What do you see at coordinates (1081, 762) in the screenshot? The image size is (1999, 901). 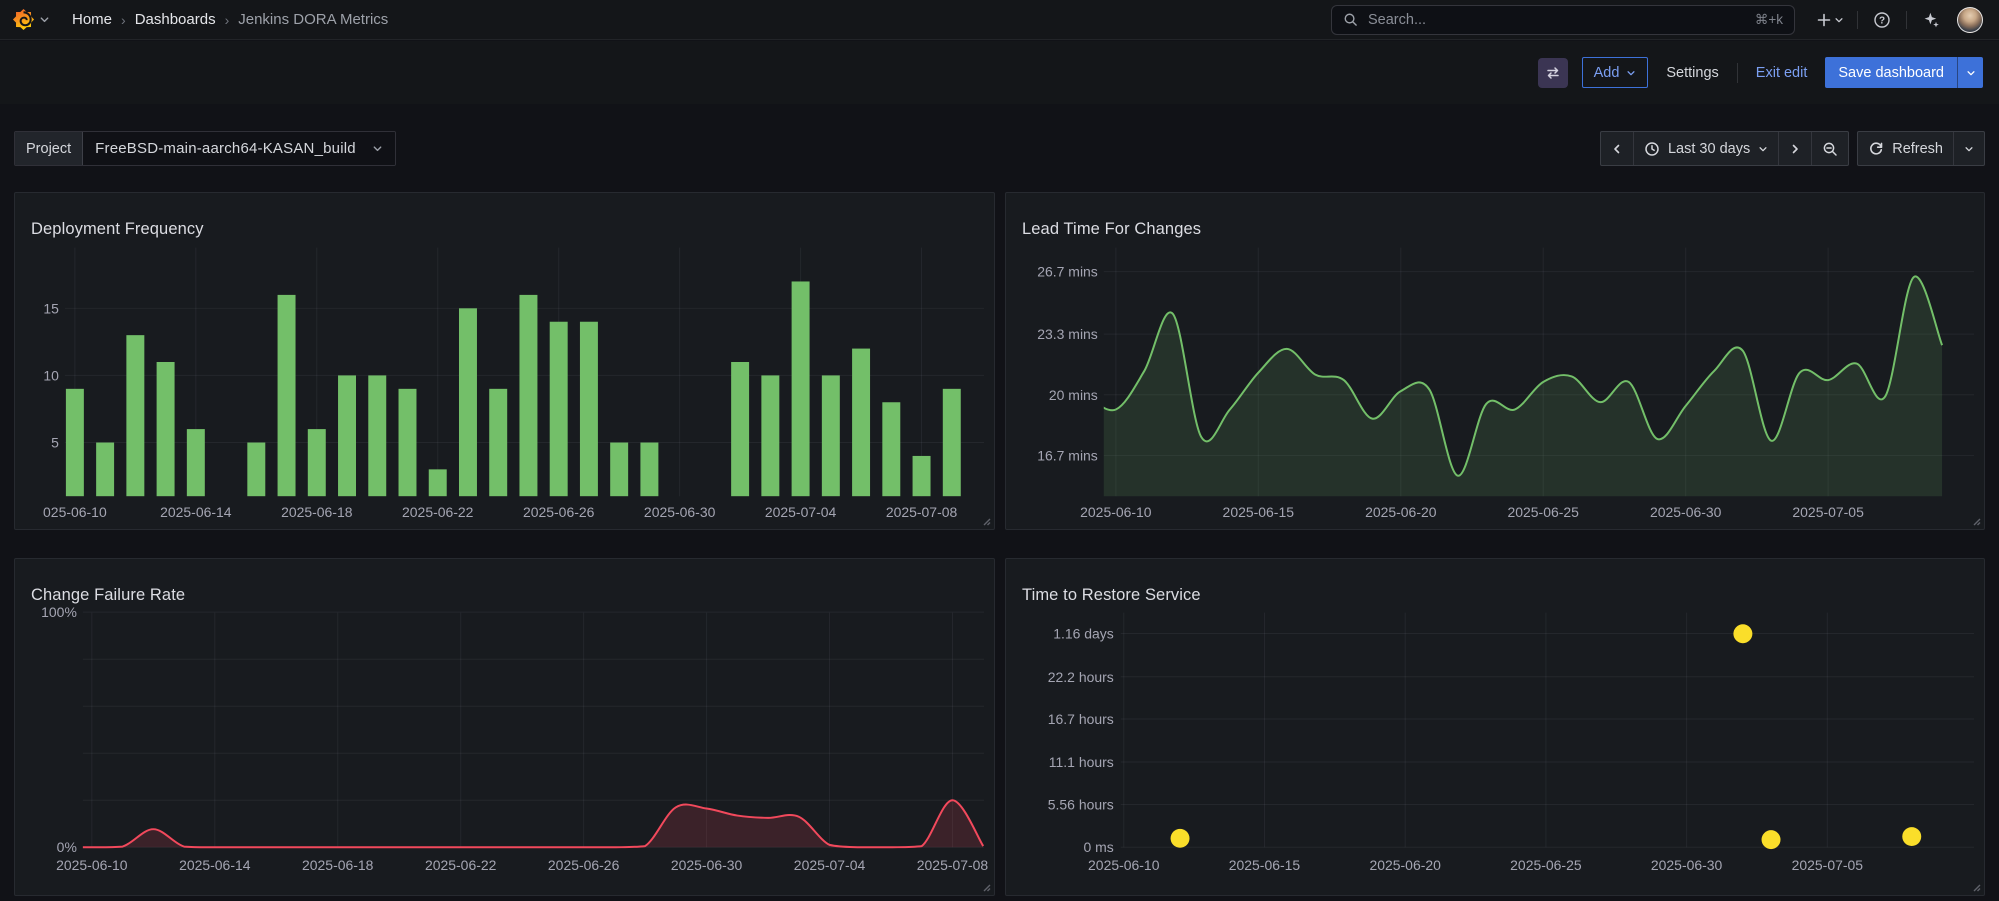 I see `y-axis-label: 11.1 hours` at bounding box center [1081, 762].